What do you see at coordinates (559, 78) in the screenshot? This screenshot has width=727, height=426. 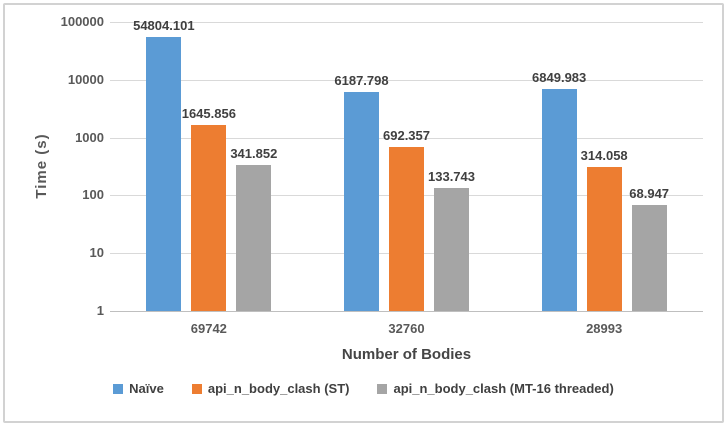 I see `data-label: 6849.983` at bounding box center [559, 78].